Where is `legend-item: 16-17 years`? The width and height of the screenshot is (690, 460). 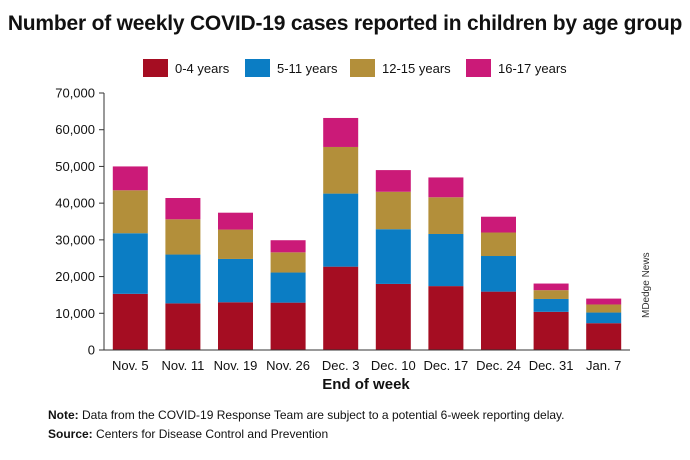 legend-item: 16-17 years is located at coordinates (516, 68).